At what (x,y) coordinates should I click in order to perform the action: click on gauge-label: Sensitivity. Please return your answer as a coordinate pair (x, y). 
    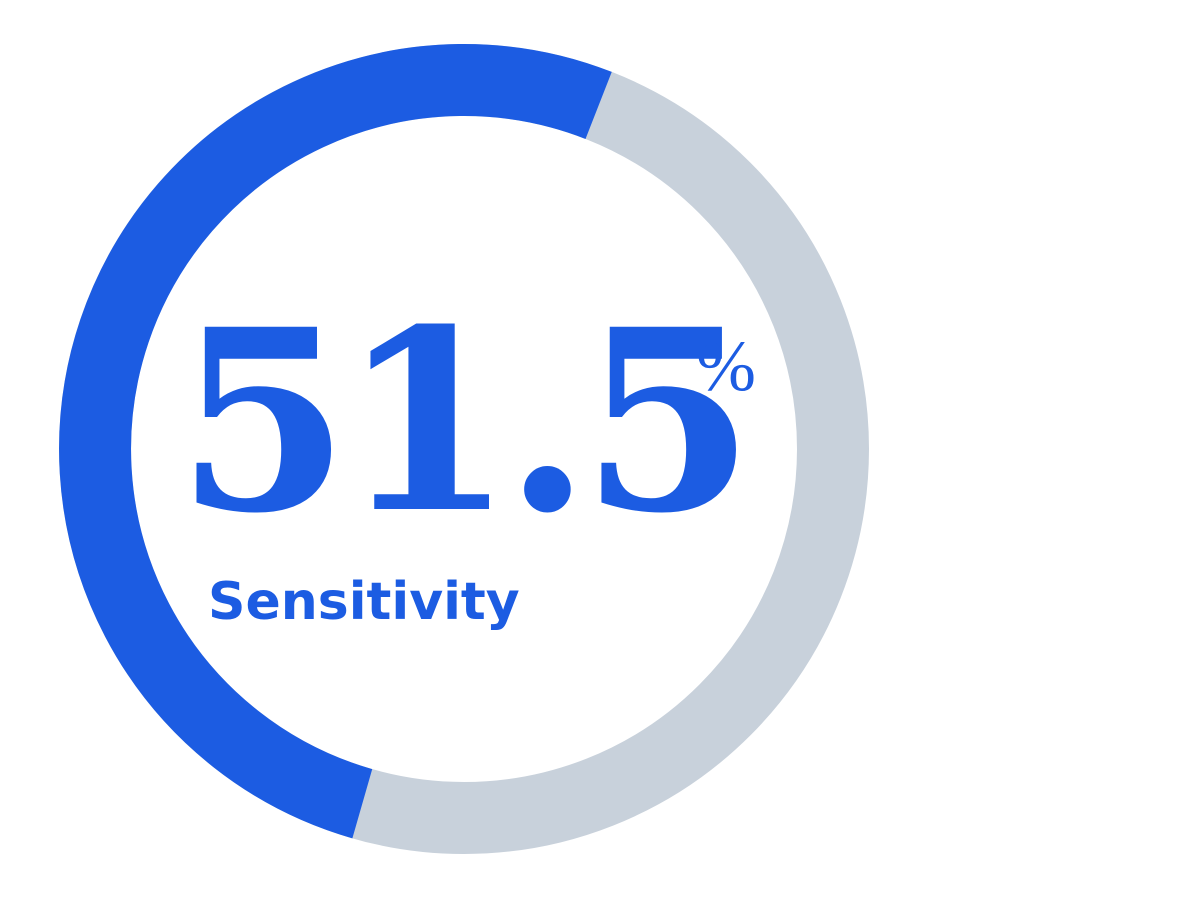
    Looking at the image, I should click on (364, 602).